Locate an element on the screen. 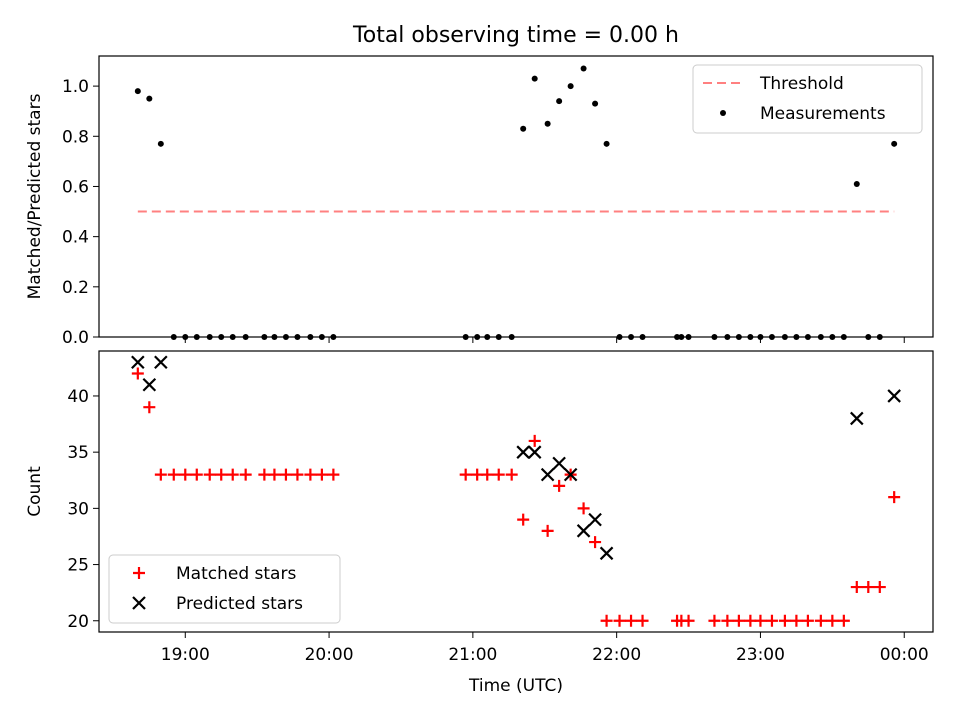  legend-measurements-label: Measurements is located at coordinates (823, 114).